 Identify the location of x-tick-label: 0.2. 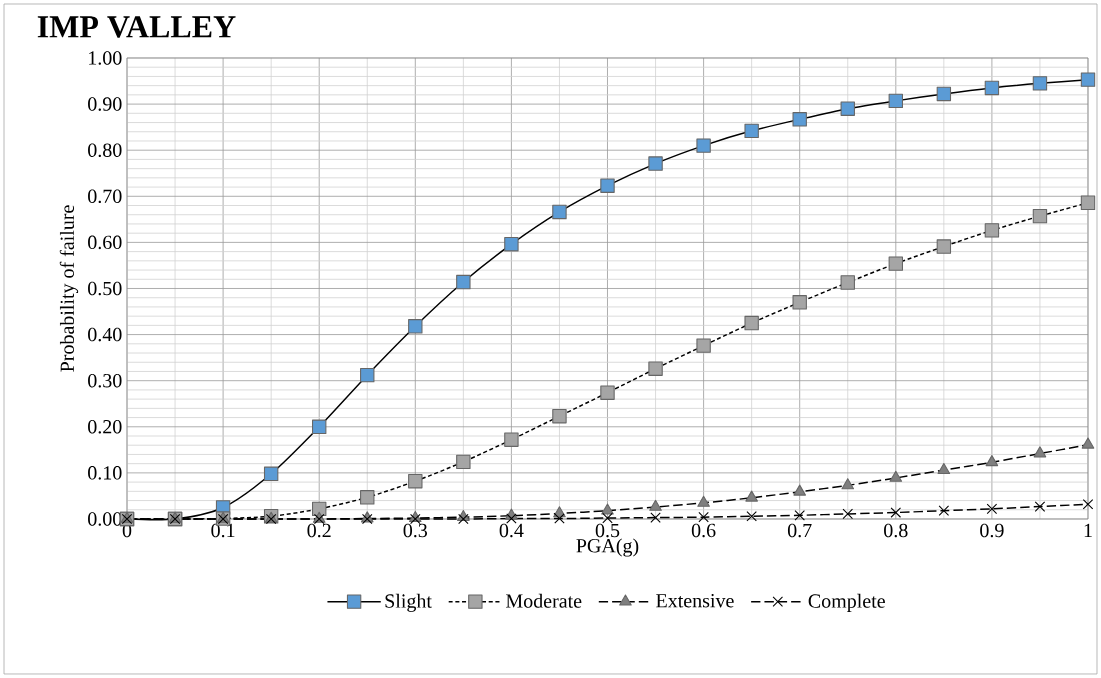
(319, 530).